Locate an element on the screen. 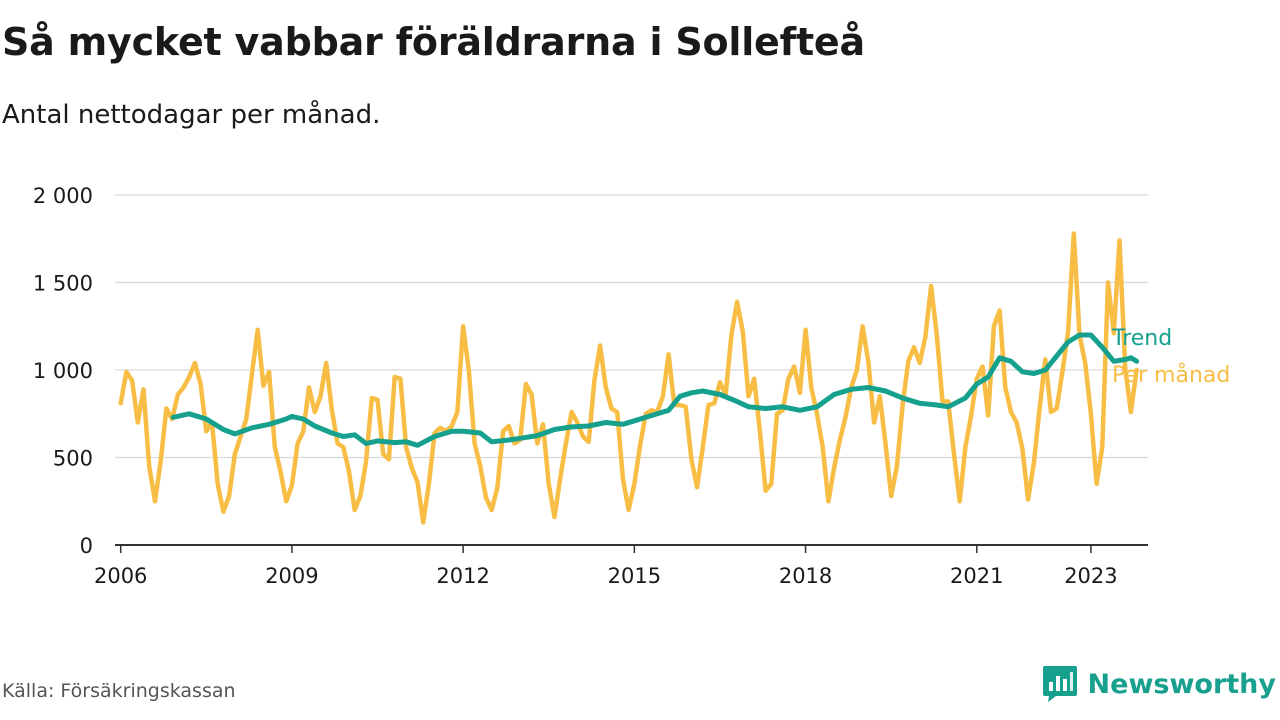 This screenshot has height=720, width=1280. x-tick-label: 2018 is located at coordinates (805, 576).